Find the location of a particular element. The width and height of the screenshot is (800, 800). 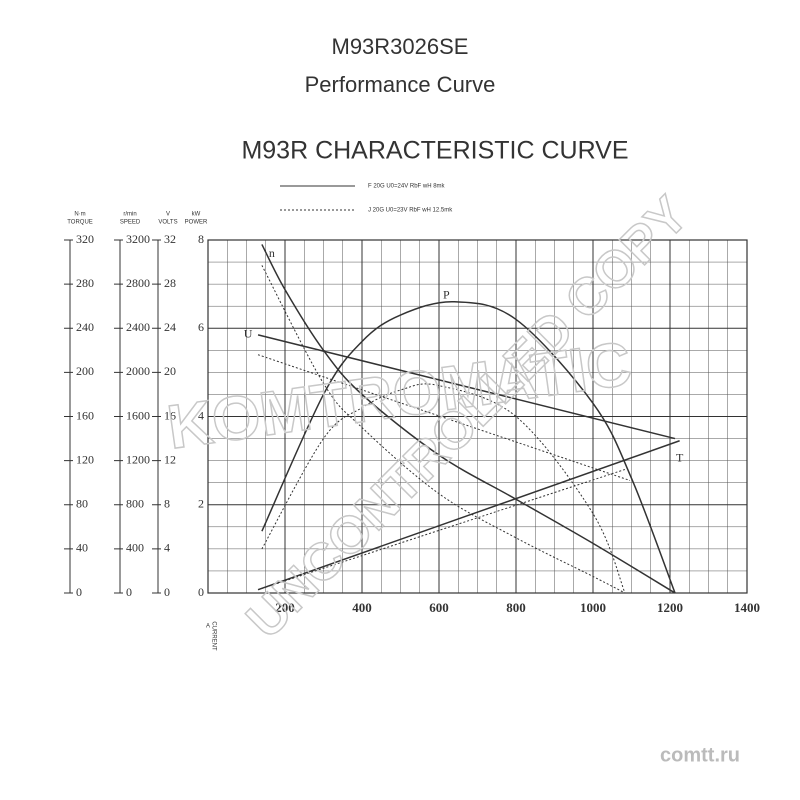

y-tick-label: 200 is located at coordinates (85, 371).